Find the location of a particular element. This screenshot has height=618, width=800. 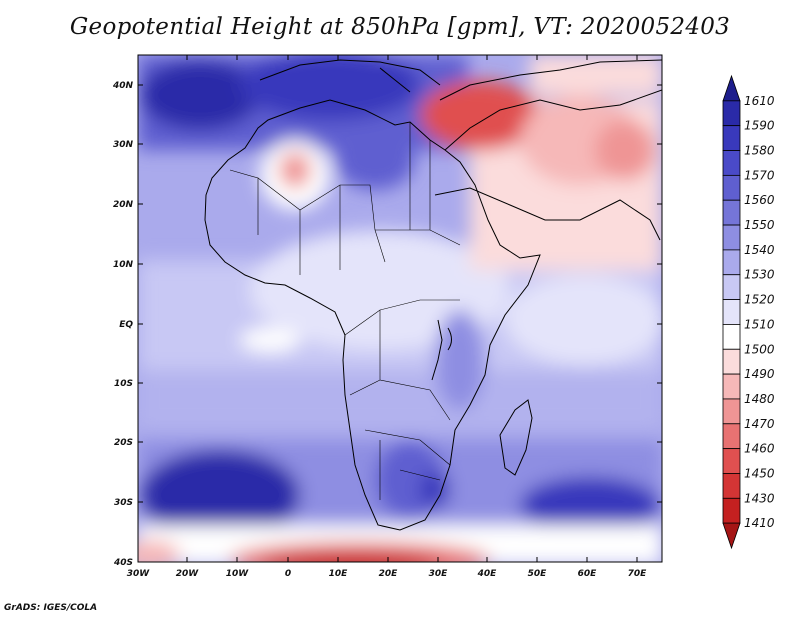

colorbar-label-1530: 1530 is located at coordinates (759, 275).